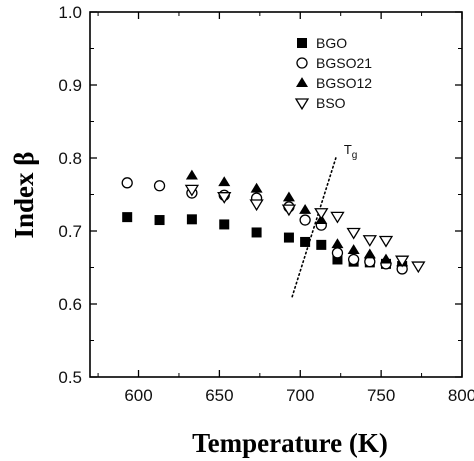 The width and height of the screenshot is (474, 461). I want to click on legend-label-bgso12: BGSO12, so click(344, 83).